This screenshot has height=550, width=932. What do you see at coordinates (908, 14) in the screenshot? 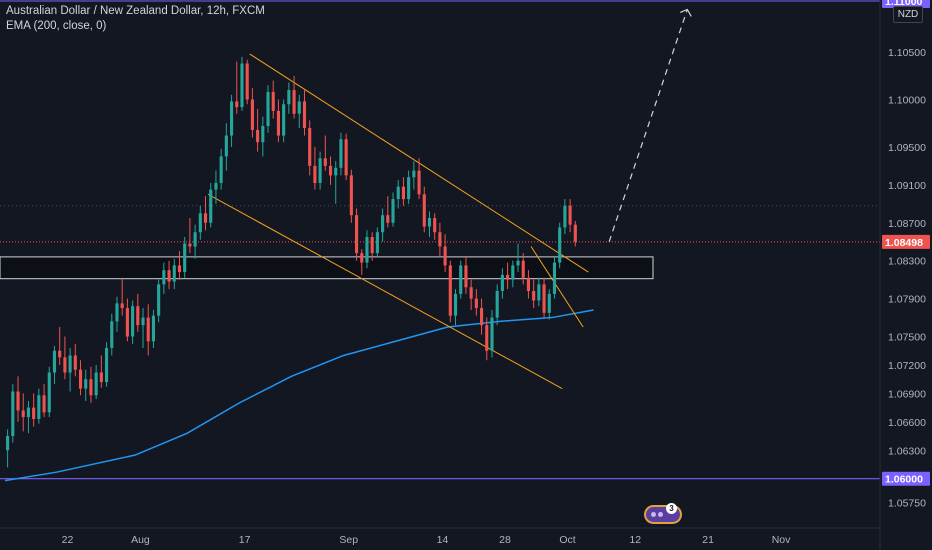
I see `currency-selector: NZD` at bounding box center [908, 14].